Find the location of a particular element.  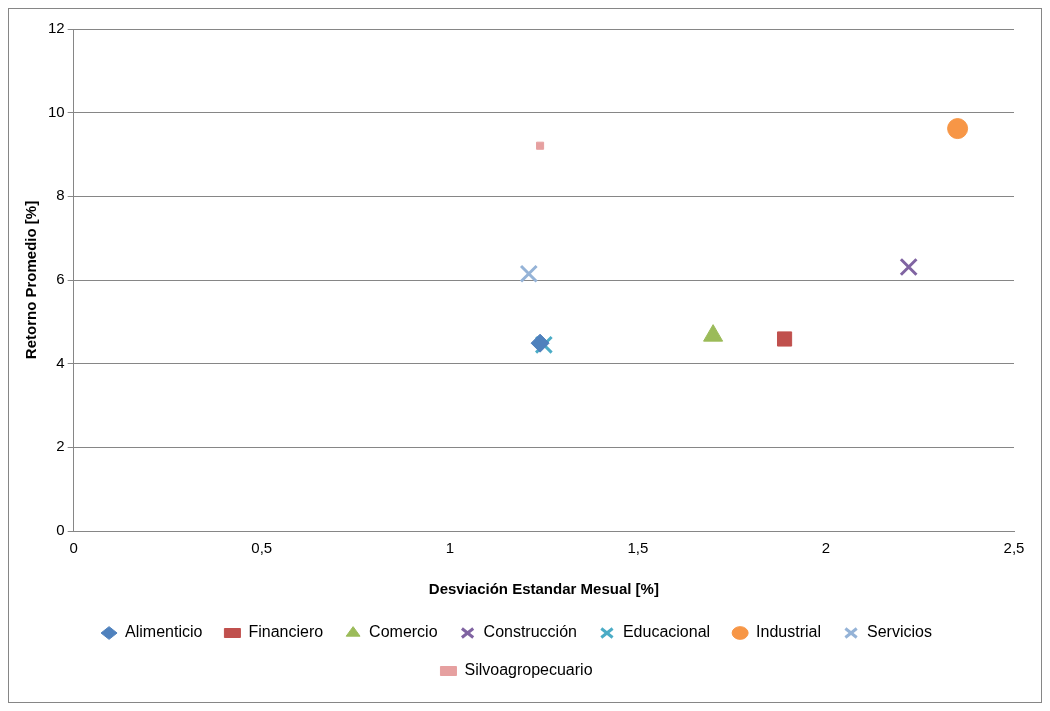

legend-label: Comercio is located at coordinates (403, 632).